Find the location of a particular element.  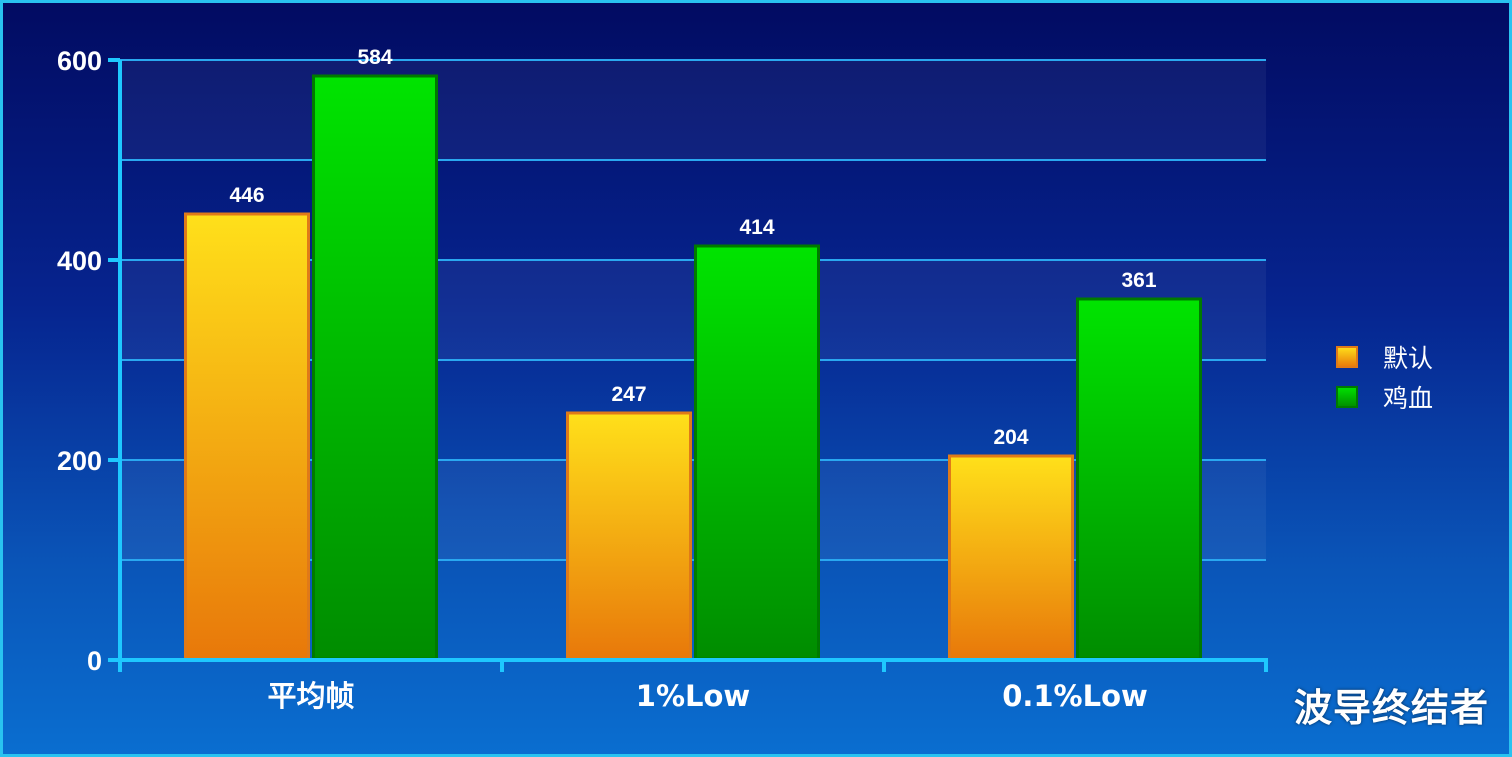

data-label: 247 is located at coordinates (628, 394).